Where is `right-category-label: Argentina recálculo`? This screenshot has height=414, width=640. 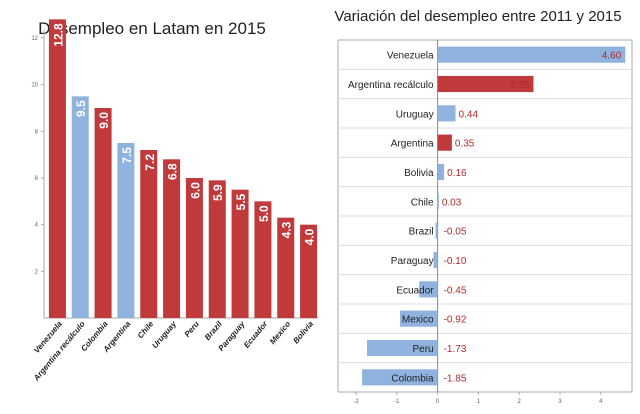
right-category-label: Argentina recálculo is located at coordinates (391, 85).